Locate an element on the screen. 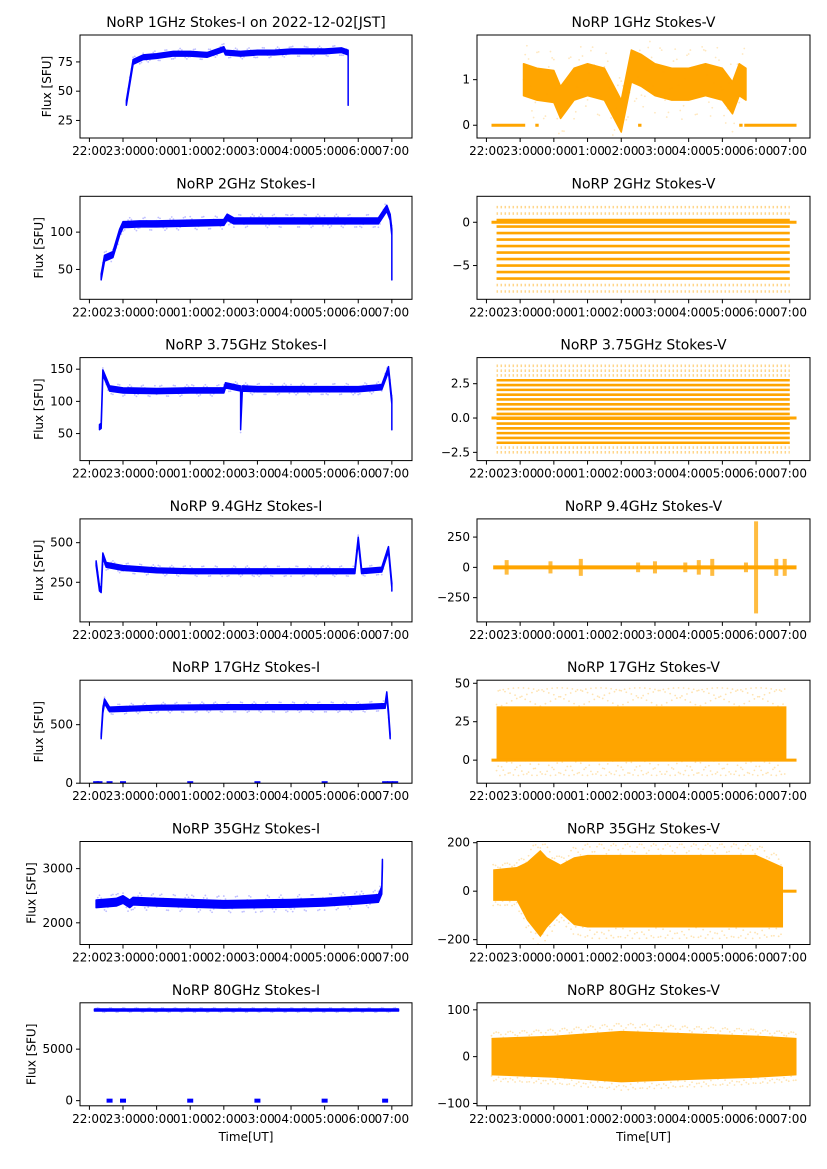 Image resolution: width=827 pixels, height=1169 pixels. y-tick-label: 100 is located at coordinates (458, 1010).